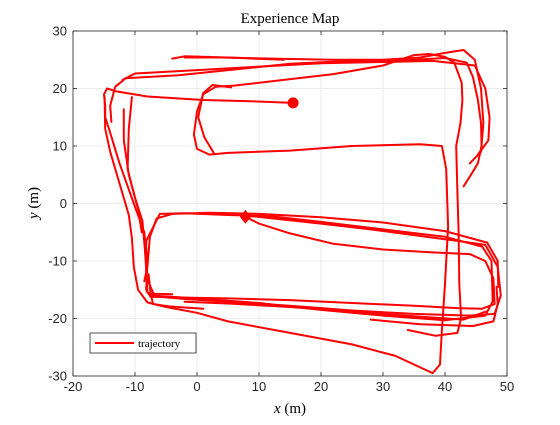  What do you see at coordinates (383, 386) in the screenshot?
I see `x-tick-label: 30` at bounding box center [383, 386].